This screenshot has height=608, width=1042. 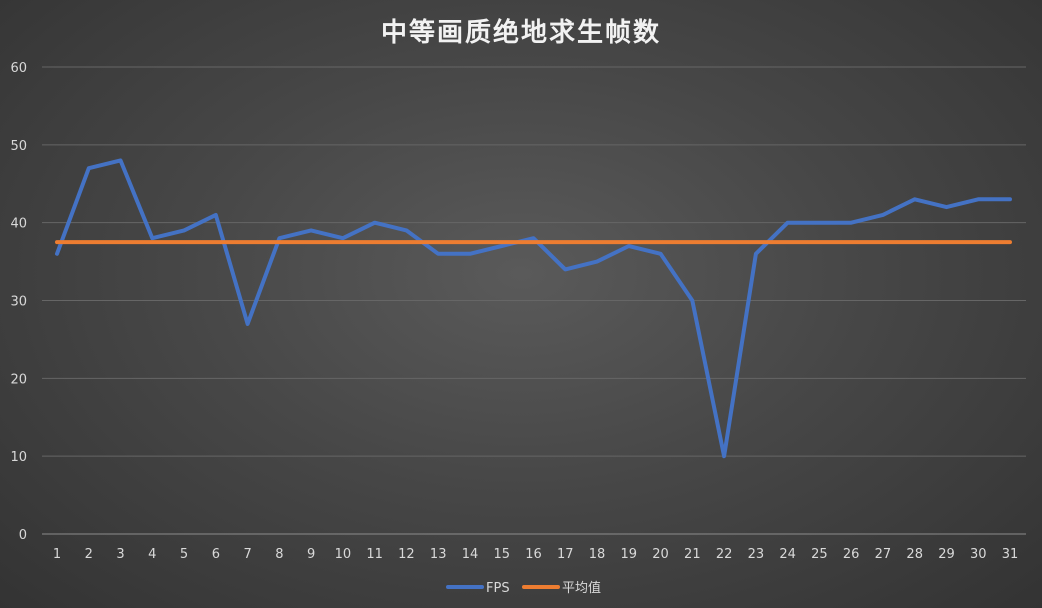 I want to click on x-tick-label: 16, so click(x=533, y=554).